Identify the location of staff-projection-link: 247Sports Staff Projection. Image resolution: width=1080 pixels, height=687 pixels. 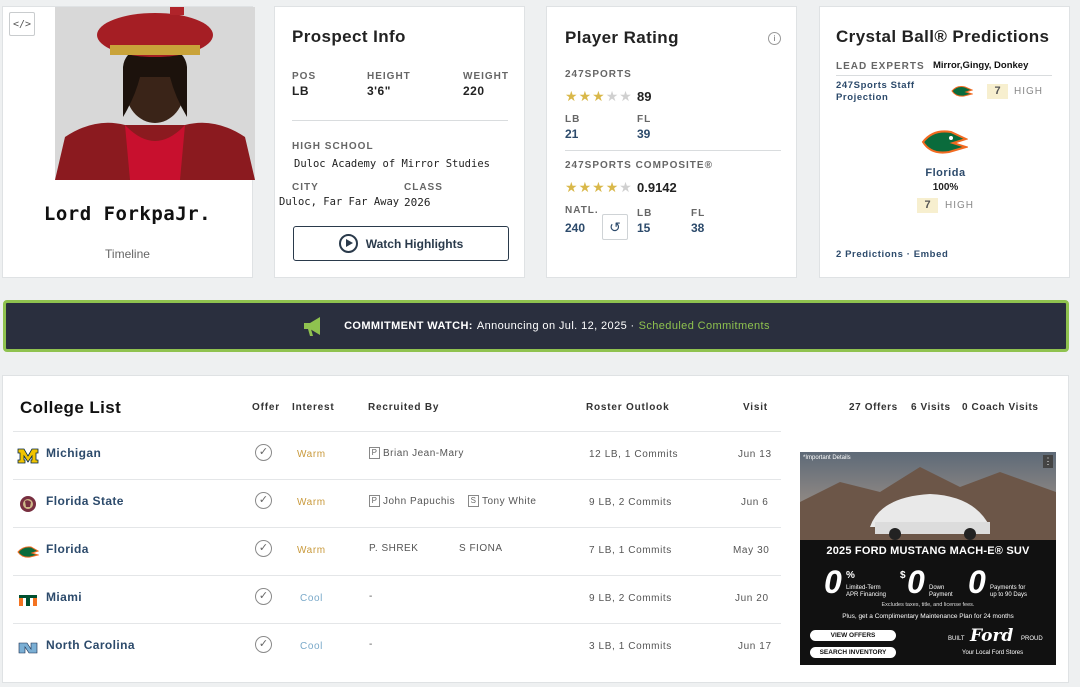
(875, 91).